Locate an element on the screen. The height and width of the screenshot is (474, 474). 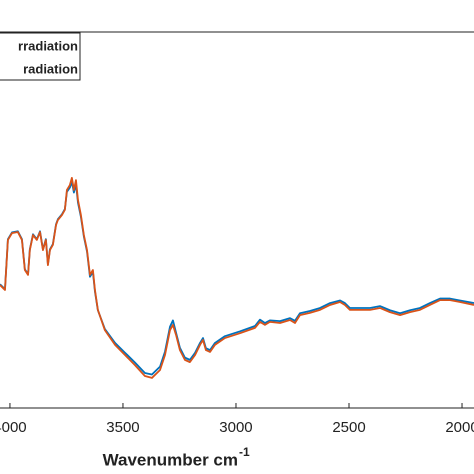
legend is located at coordinates (40, 56).